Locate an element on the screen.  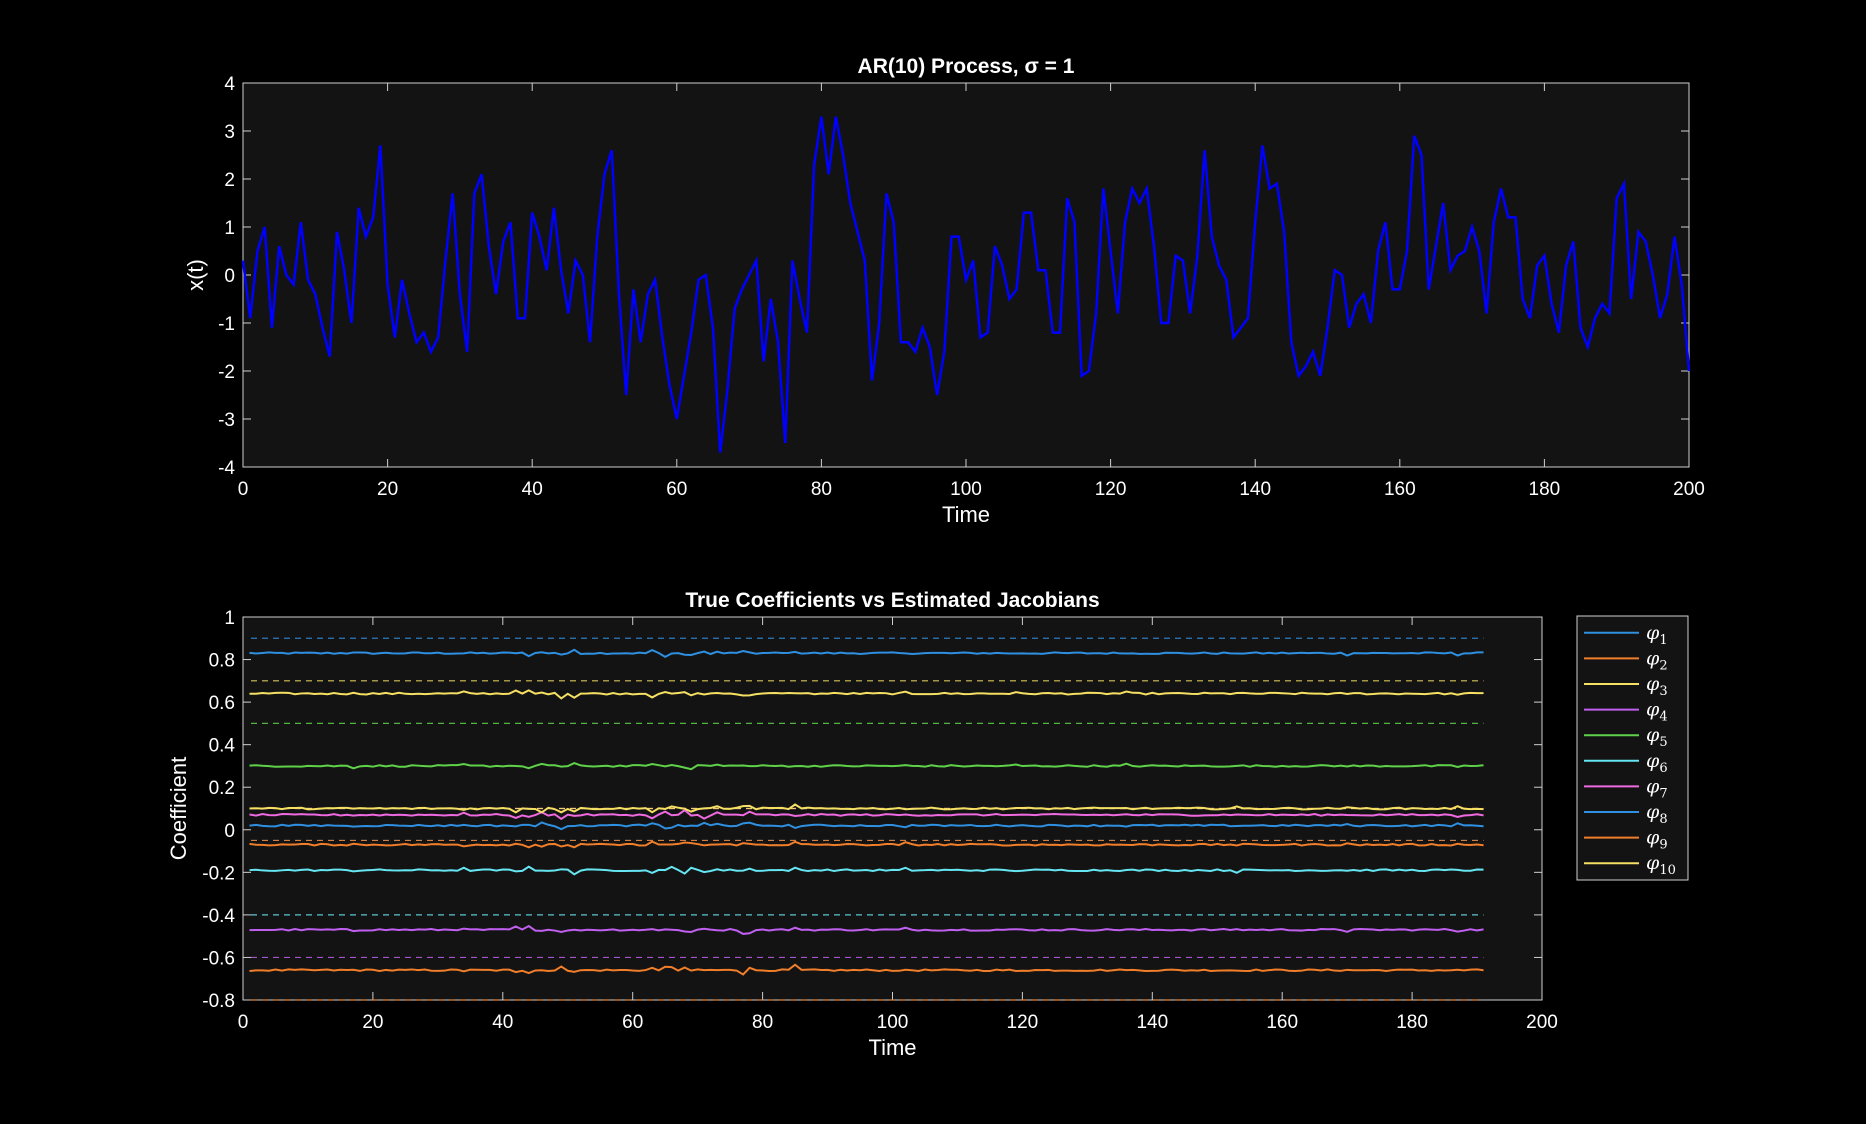
coefficient-plot-title: True Coefficients vs Estimated Jacobians is located at coordinates (892, 600).